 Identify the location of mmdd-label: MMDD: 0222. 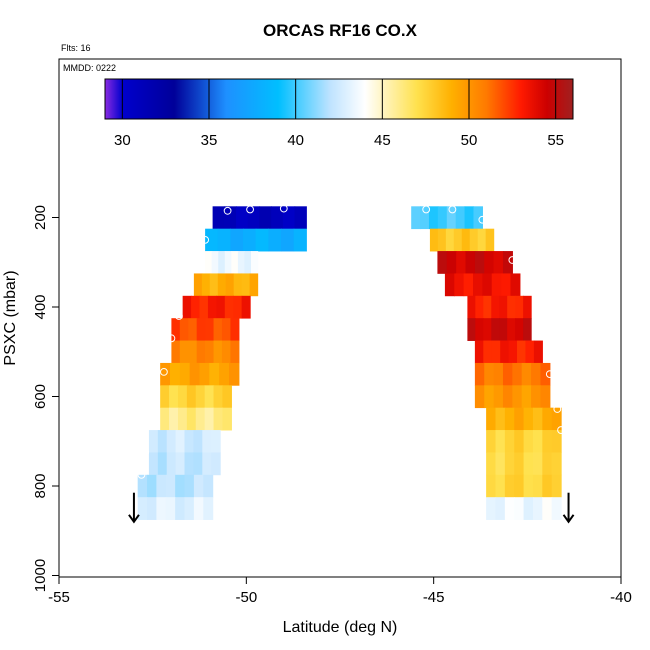
(89, 68).